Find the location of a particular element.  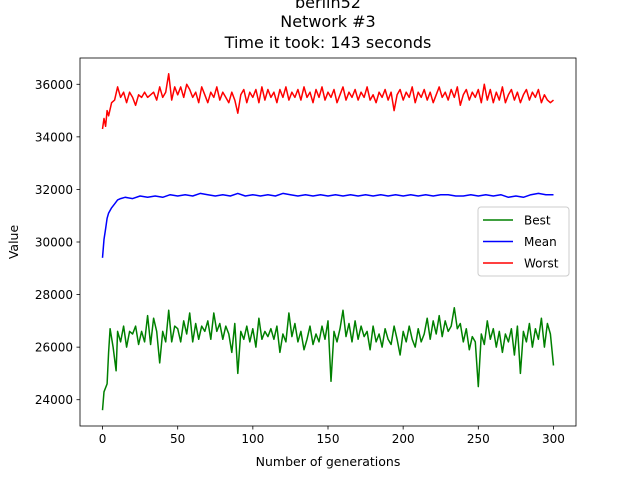

chart-title-line-3: Time it took: 143 seconds is located at coordinates (328, 42).